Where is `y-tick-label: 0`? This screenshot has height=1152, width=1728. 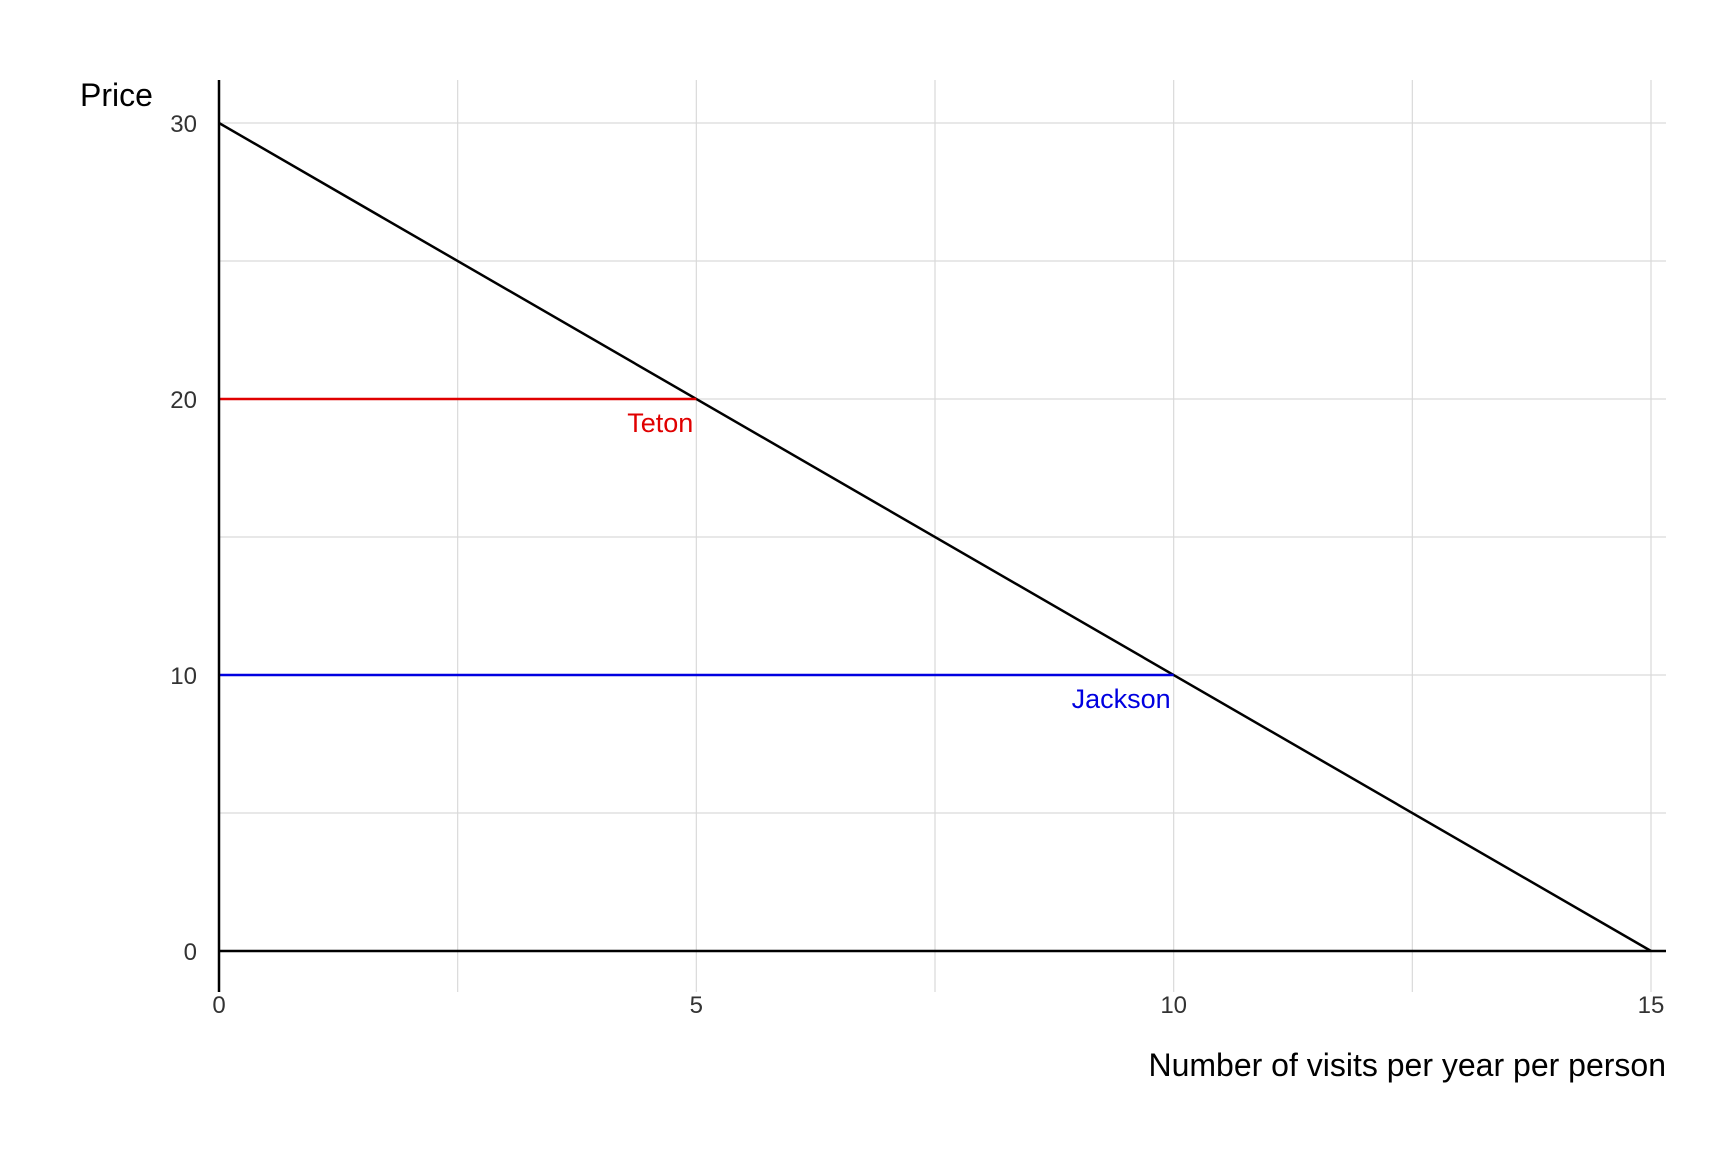
y-tick-label: 0 is located at coordinates (190, 952).